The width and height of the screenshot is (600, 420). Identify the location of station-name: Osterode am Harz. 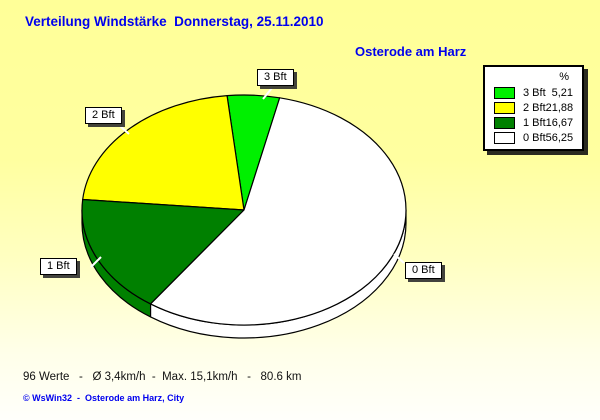
(411, 51).